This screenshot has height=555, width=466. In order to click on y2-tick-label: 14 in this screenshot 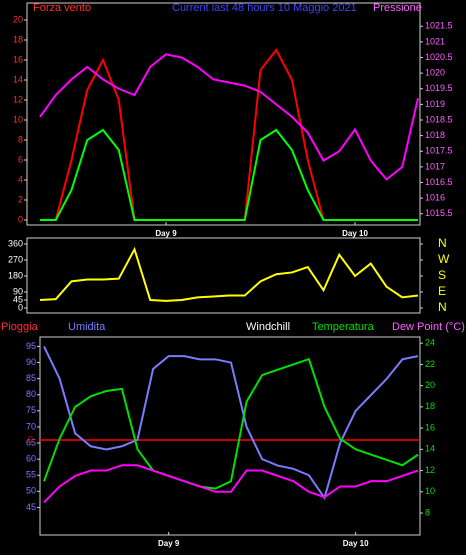, I will do `click(430, 449)`.